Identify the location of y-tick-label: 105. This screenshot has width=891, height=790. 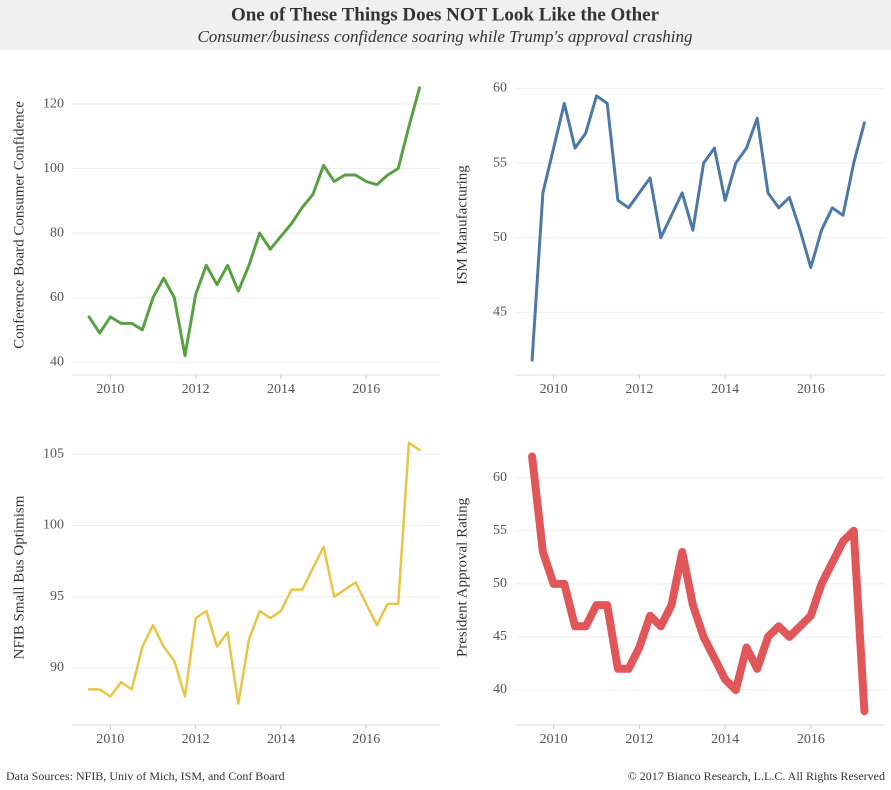
(53, 453).